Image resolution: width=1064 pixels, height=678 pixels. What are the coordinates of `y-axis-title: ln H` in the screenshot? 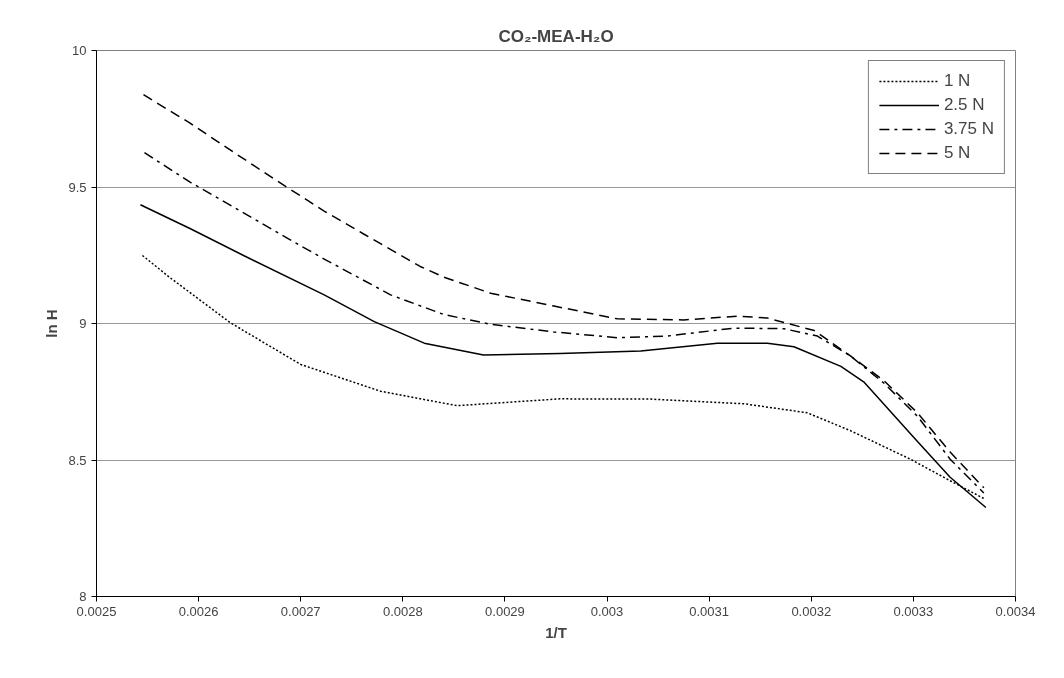 It's located at (52, 323).